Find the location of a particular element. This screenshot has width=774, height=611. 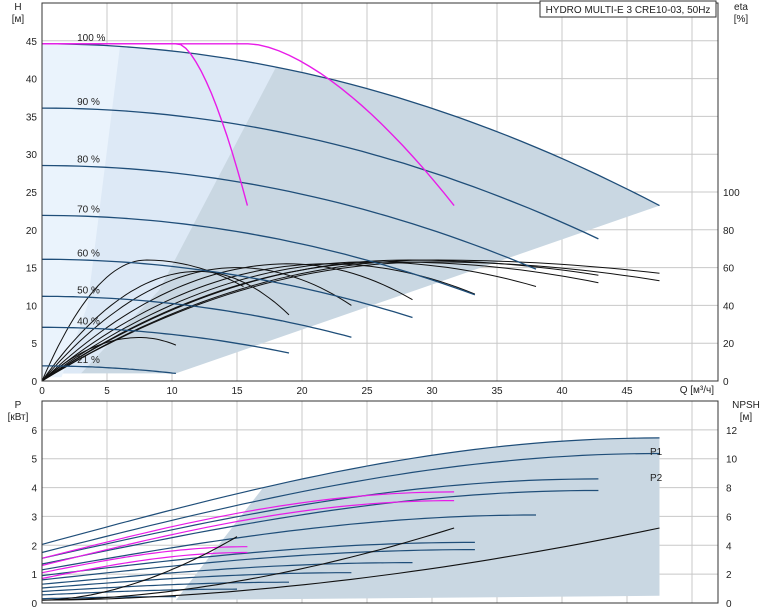

speed-curve-label: 90 % is located at coordinates (88, 102).